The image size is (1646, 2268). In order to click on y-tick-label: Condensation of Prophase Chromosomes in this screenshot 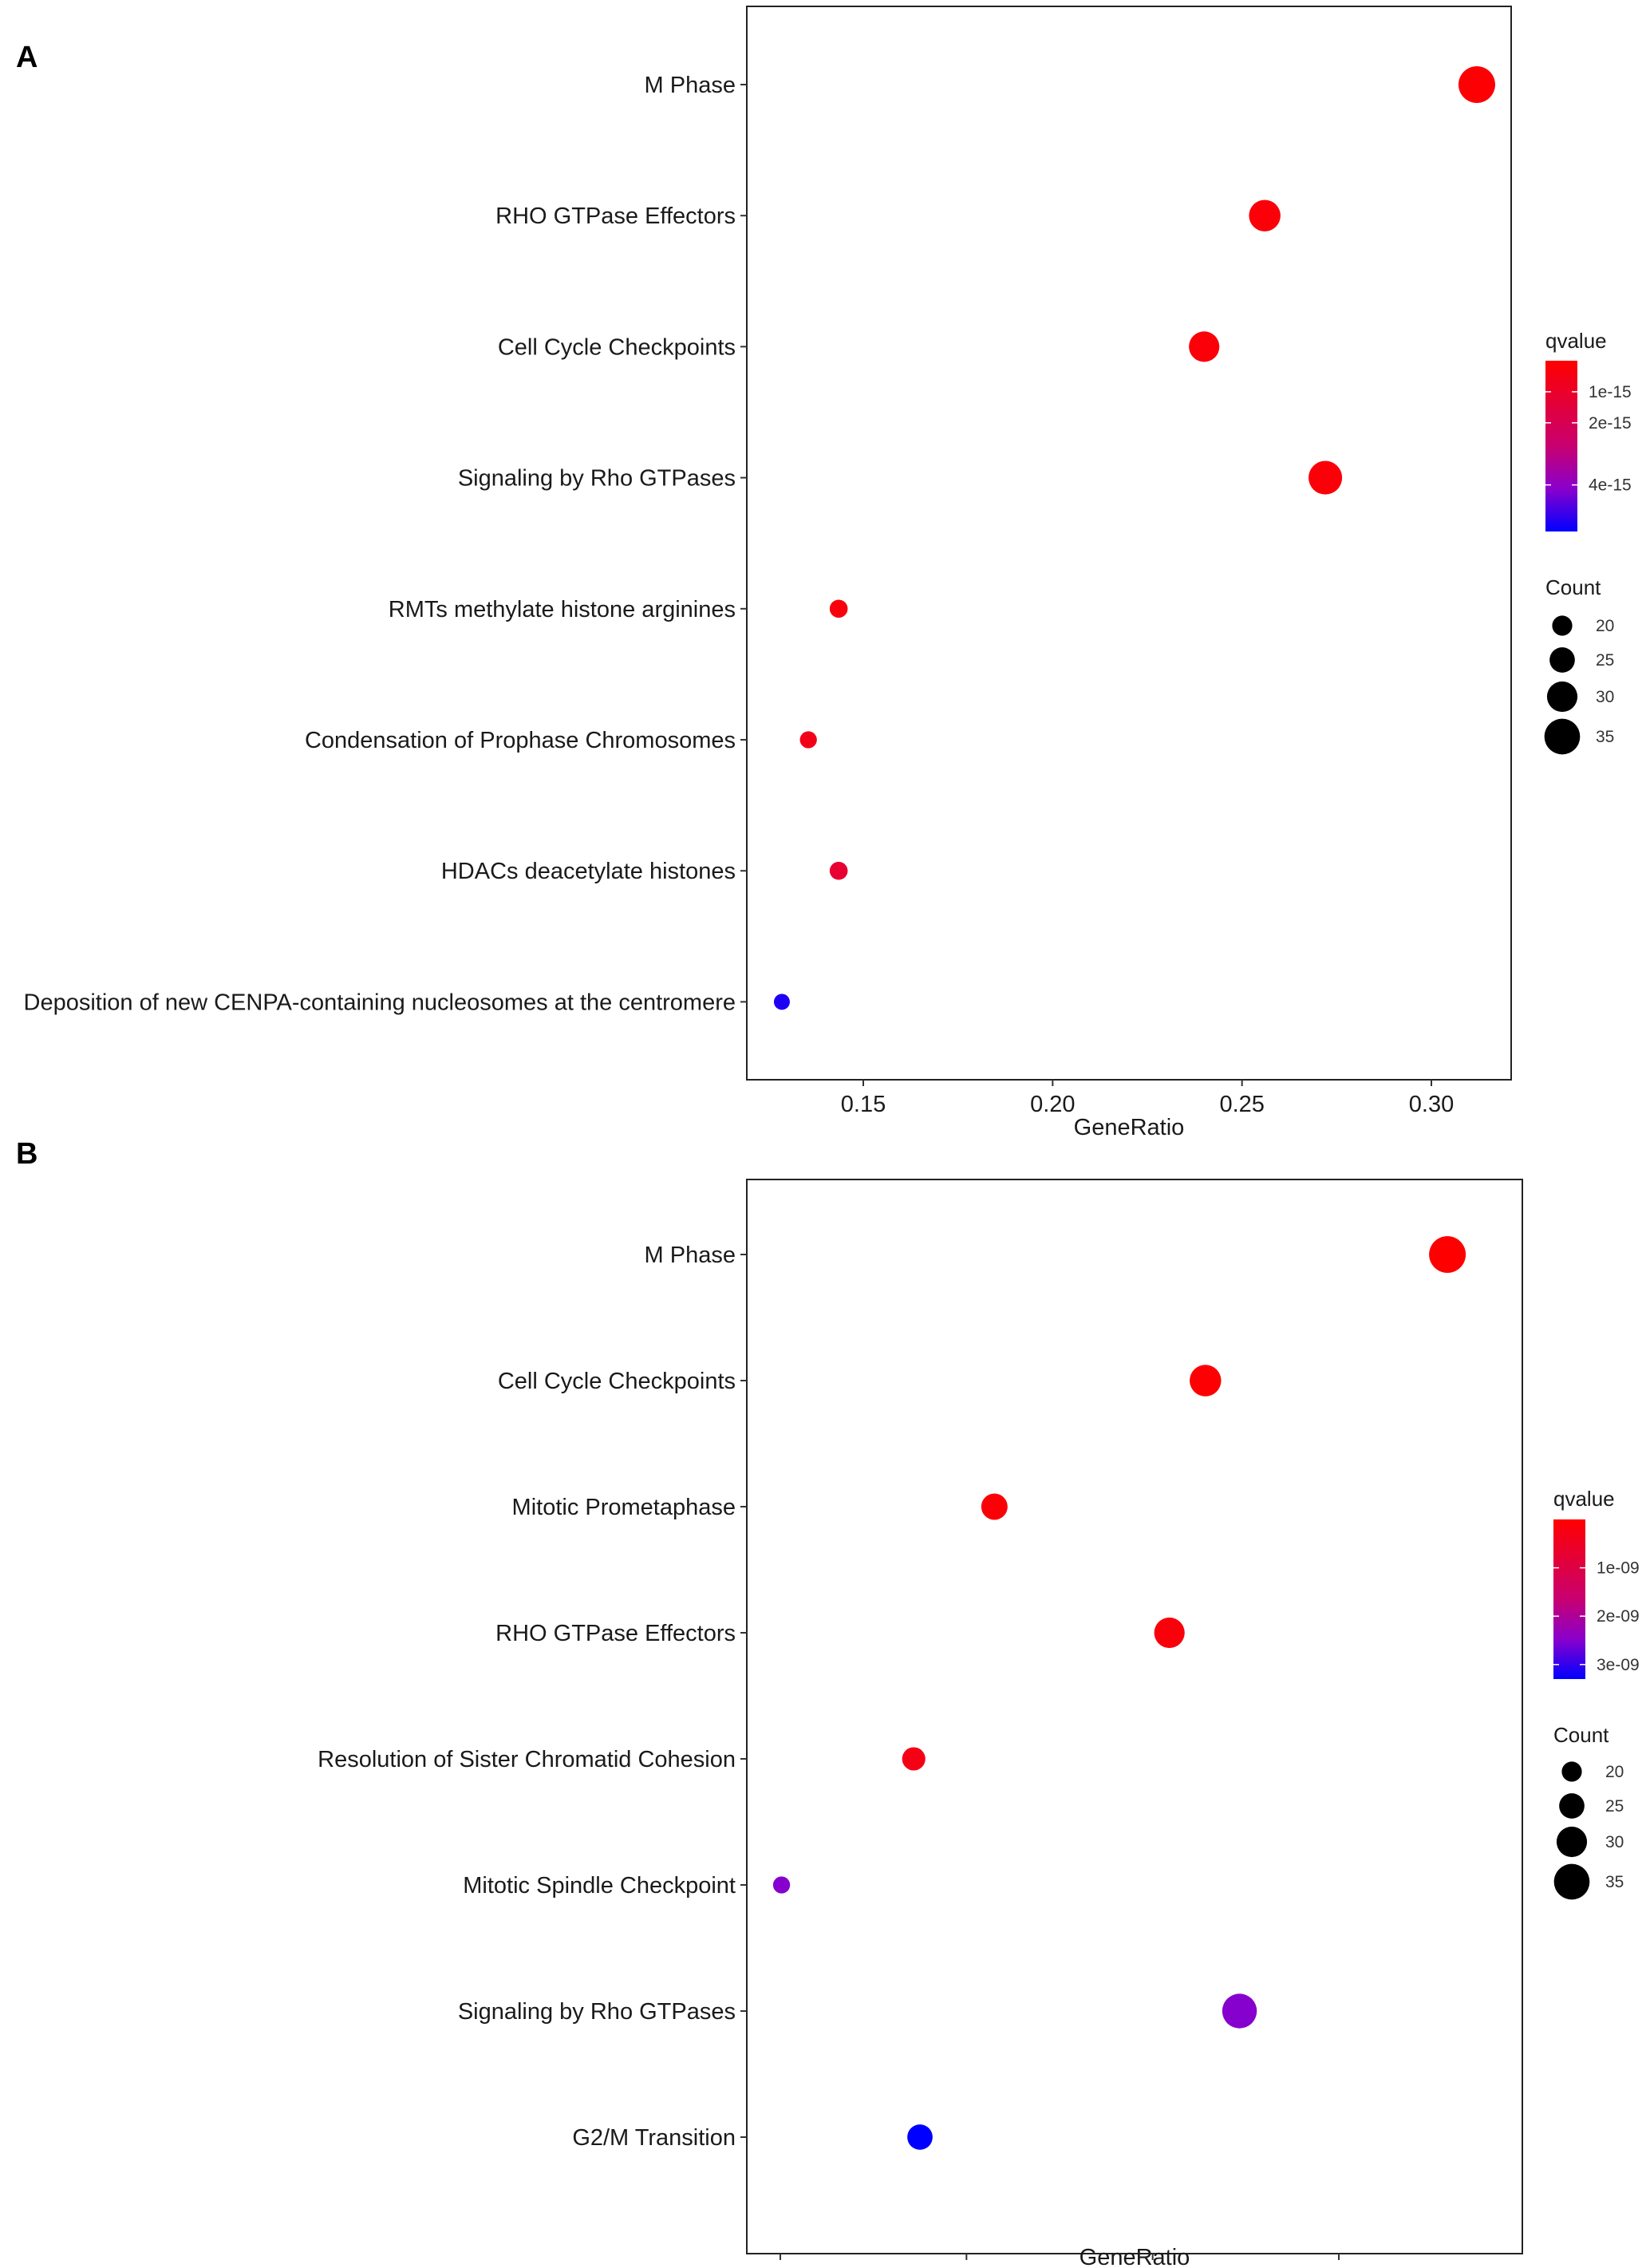, I will do `click(520, 740)`.